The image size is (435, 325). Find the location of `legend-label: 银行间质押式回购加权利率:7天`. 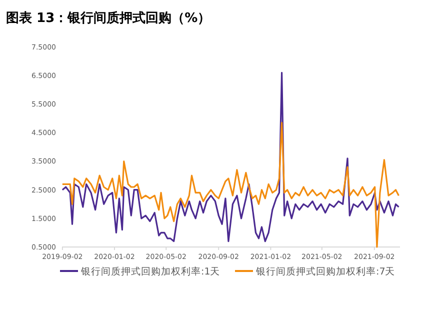

legend-label: 银行间质押式回购加权利率:7天 is located at coordinates (325, 271).